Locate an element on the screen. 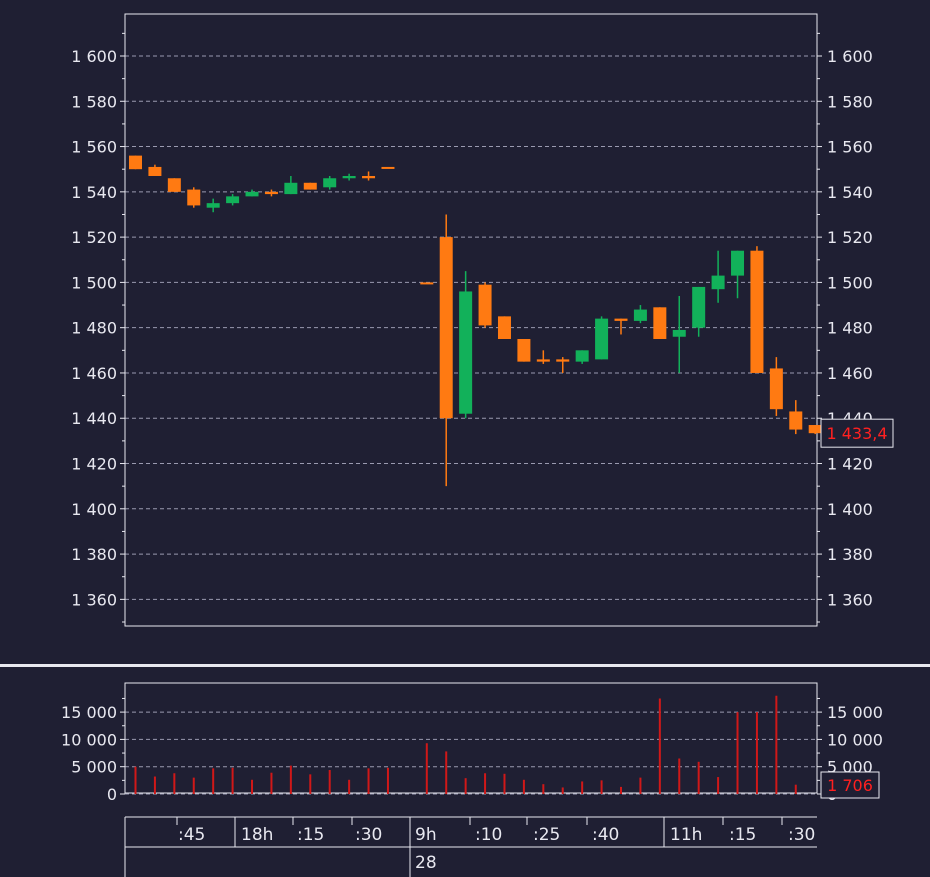 This screenshot has width=930, height=877. time-label: 9h is located at coordinates (426, 835).